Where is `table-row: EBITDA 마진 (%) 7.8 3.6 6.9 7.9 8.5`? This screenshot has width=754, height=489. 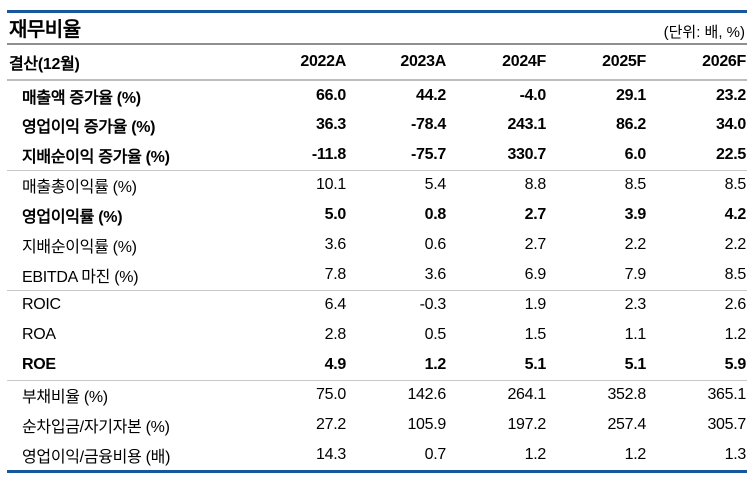
table-row: EBITDA 마진 (%) 7.8 3.6 6.9 7.9 8.5 is located at coordinates (377, 275).